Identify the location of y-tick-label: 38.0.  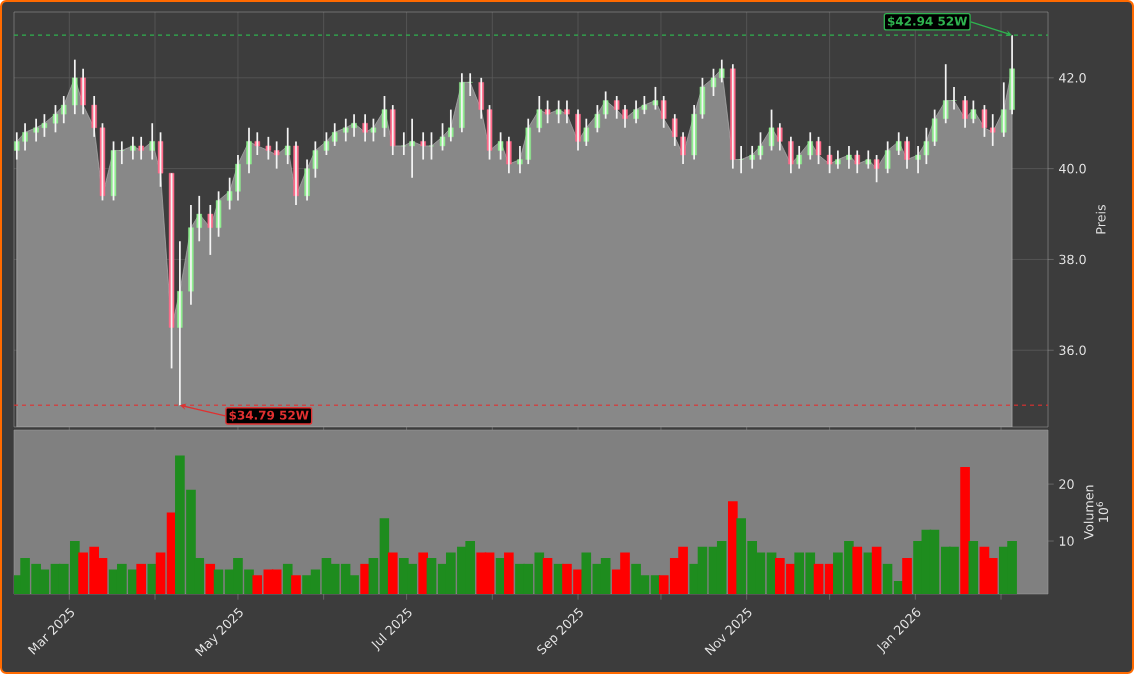
(1072, 259).